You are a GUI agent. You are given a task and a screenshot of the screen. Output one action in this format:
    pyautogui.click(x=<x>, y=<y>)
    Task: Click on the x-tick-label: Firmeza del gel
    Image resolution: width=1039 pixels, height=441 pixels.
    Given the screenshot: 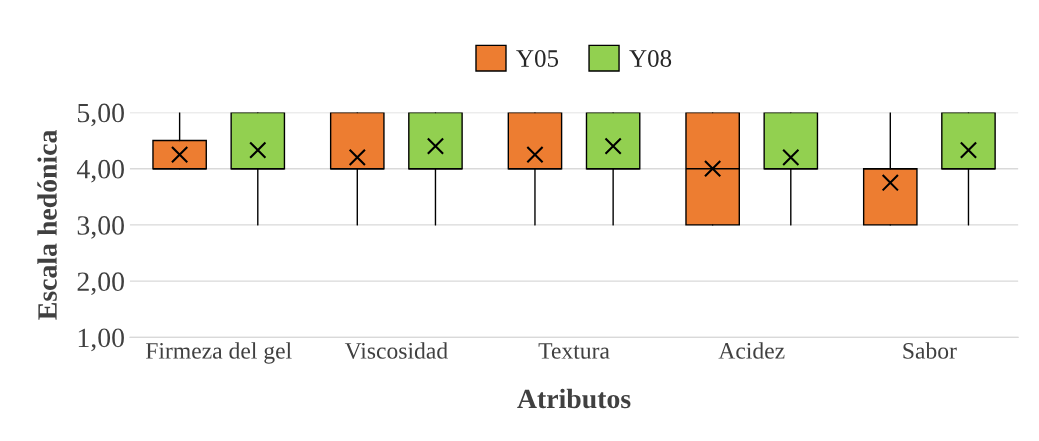 What is the action you would take?
    pyautogui.click(x=218, y=353)
    